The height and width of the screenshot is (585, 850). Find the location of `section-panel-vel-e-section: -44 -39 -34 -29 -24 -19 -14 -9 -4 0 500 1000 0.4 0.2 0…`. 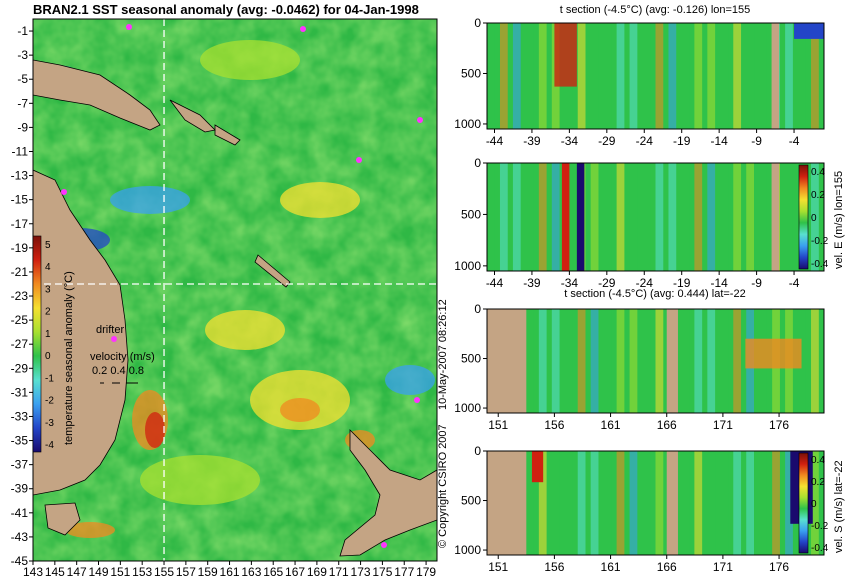

section-panel-vel-e-section: -44 -39 -34 -29 -24 -19 -14 -9 -4 0 500 1000 0.4 0.2 0… is located at coordinates (649, 223).